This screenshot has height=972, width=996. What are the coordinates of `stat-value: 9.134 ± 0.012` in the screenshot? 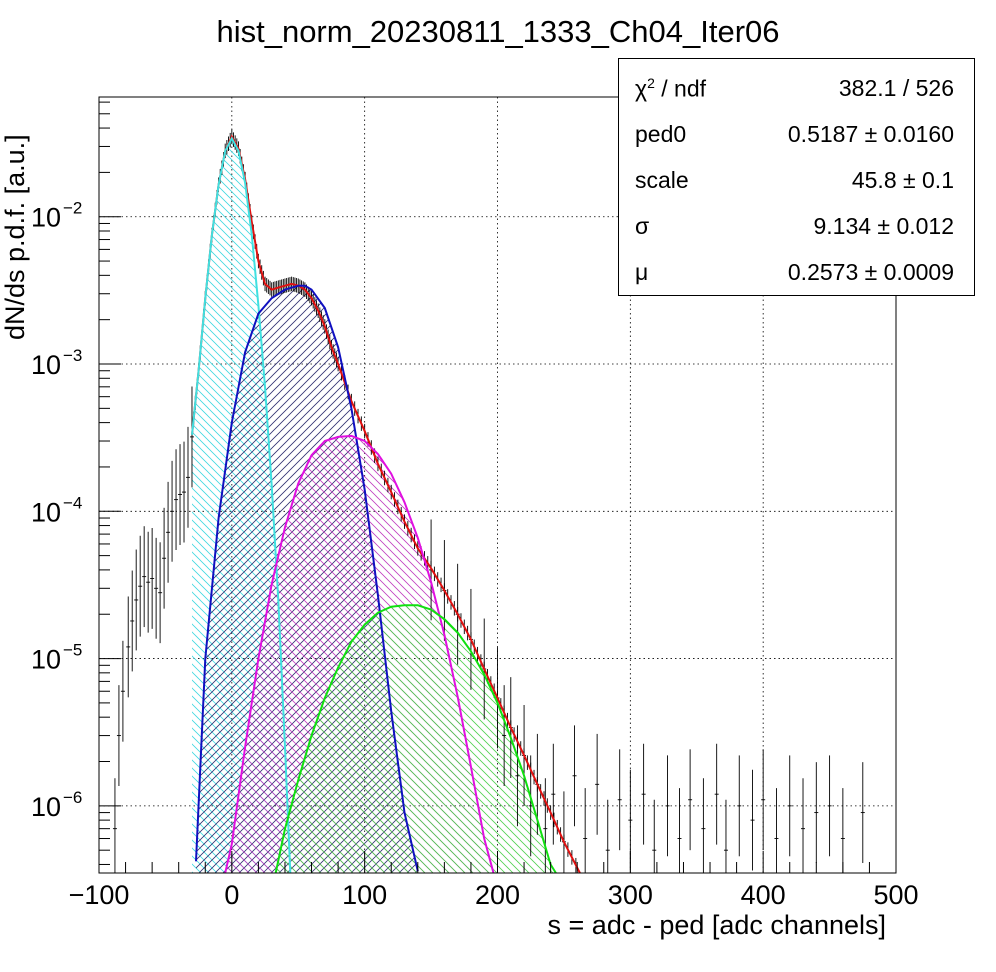 It's located at (883, 226).